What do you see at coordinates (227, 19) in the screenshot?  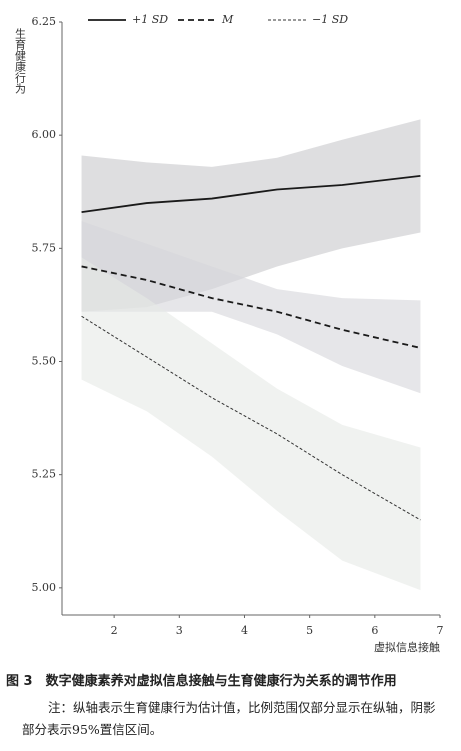 I see `legend-label: M` at bounding box center [227, 19].